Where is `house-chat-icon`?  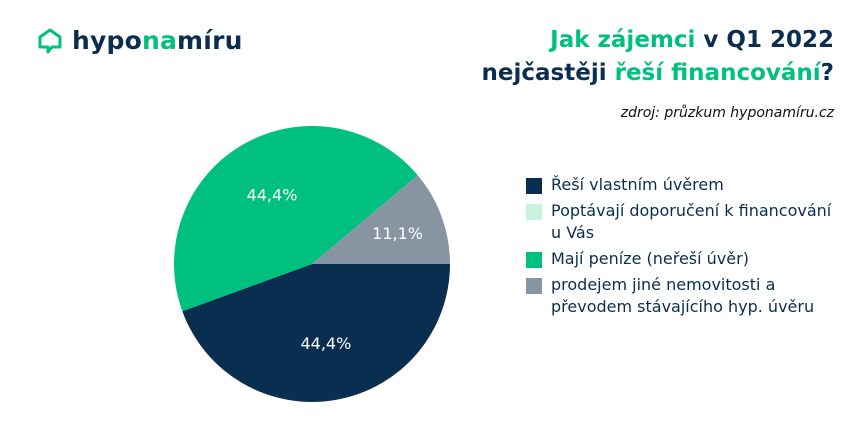 house-chat-icon is located at coordinates (50, 40).